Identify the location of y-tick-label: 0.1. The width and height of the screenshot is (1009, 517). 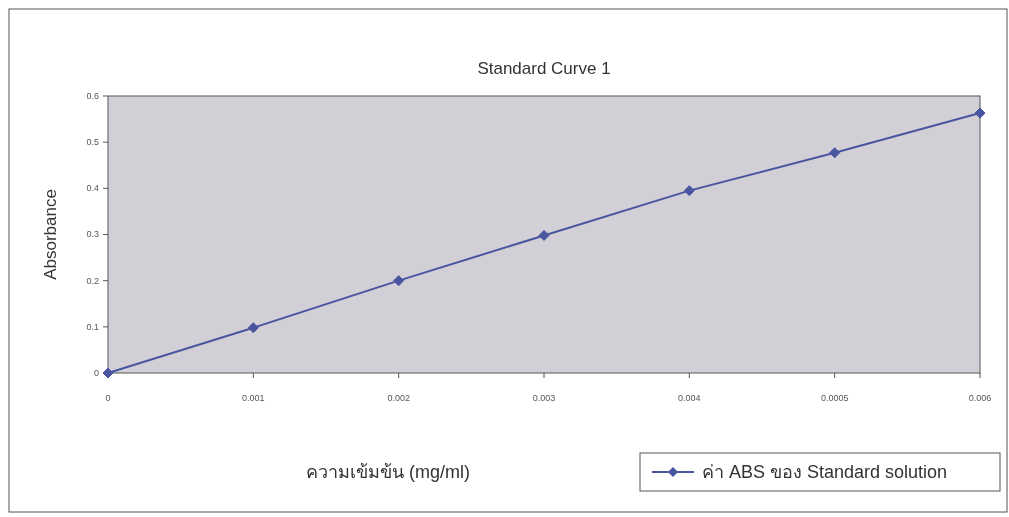
(92, 326).